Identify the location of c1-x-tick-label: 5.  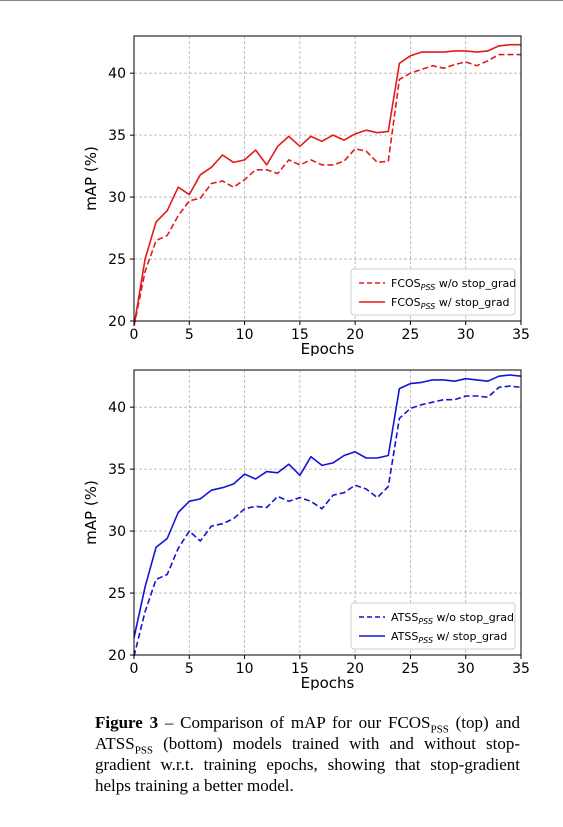
(189, 669).